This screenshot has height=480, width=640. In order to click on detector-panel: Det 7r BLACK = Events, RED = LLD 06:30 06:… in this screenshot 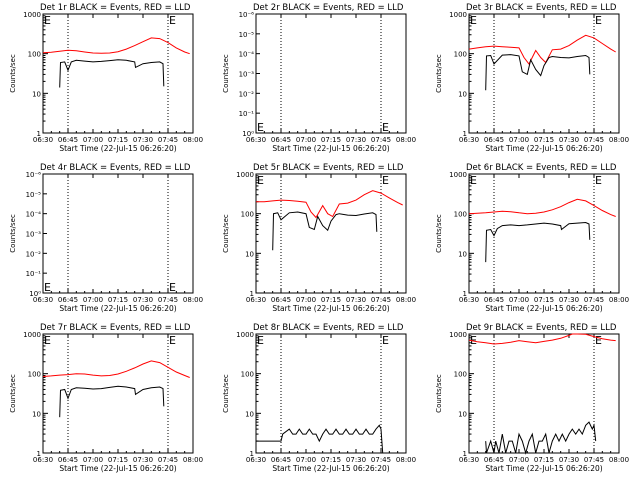, I will do `click(106, 398)`.